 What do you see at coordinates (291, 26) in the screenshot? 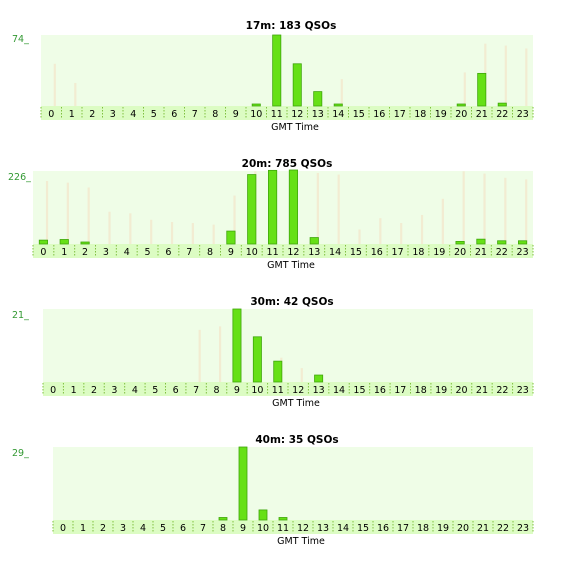
I see `chart-title: 17m: 183 QSOs` at bounding box center [291, 26].